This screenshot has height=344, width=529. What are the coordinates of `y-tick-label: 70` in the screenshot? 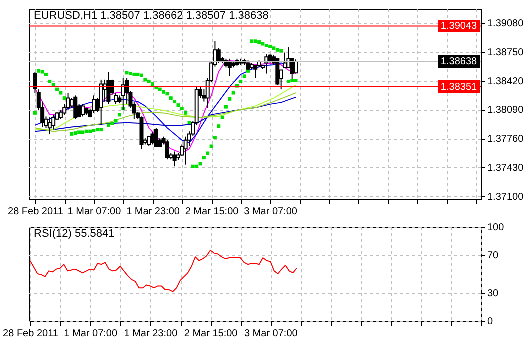 It's located at (494, 256).